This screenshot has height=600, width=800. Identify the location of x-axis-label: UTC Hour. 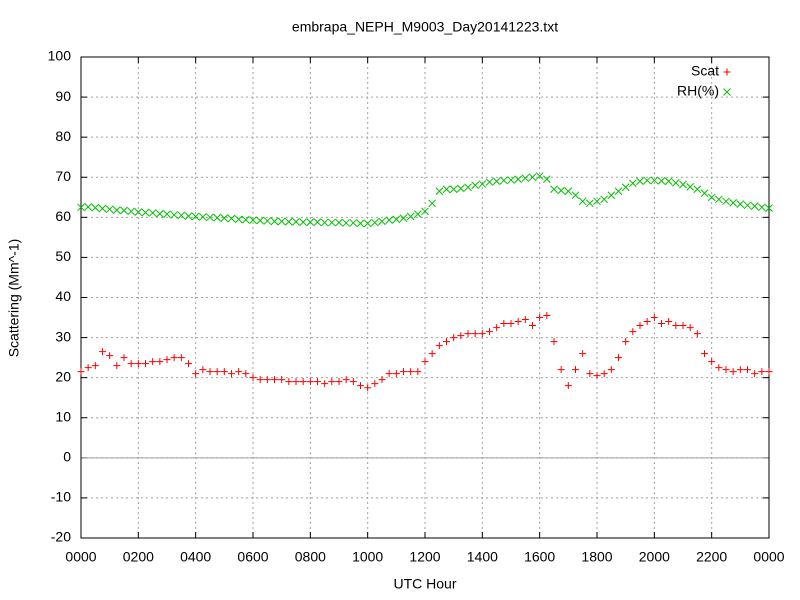
(424, 584).